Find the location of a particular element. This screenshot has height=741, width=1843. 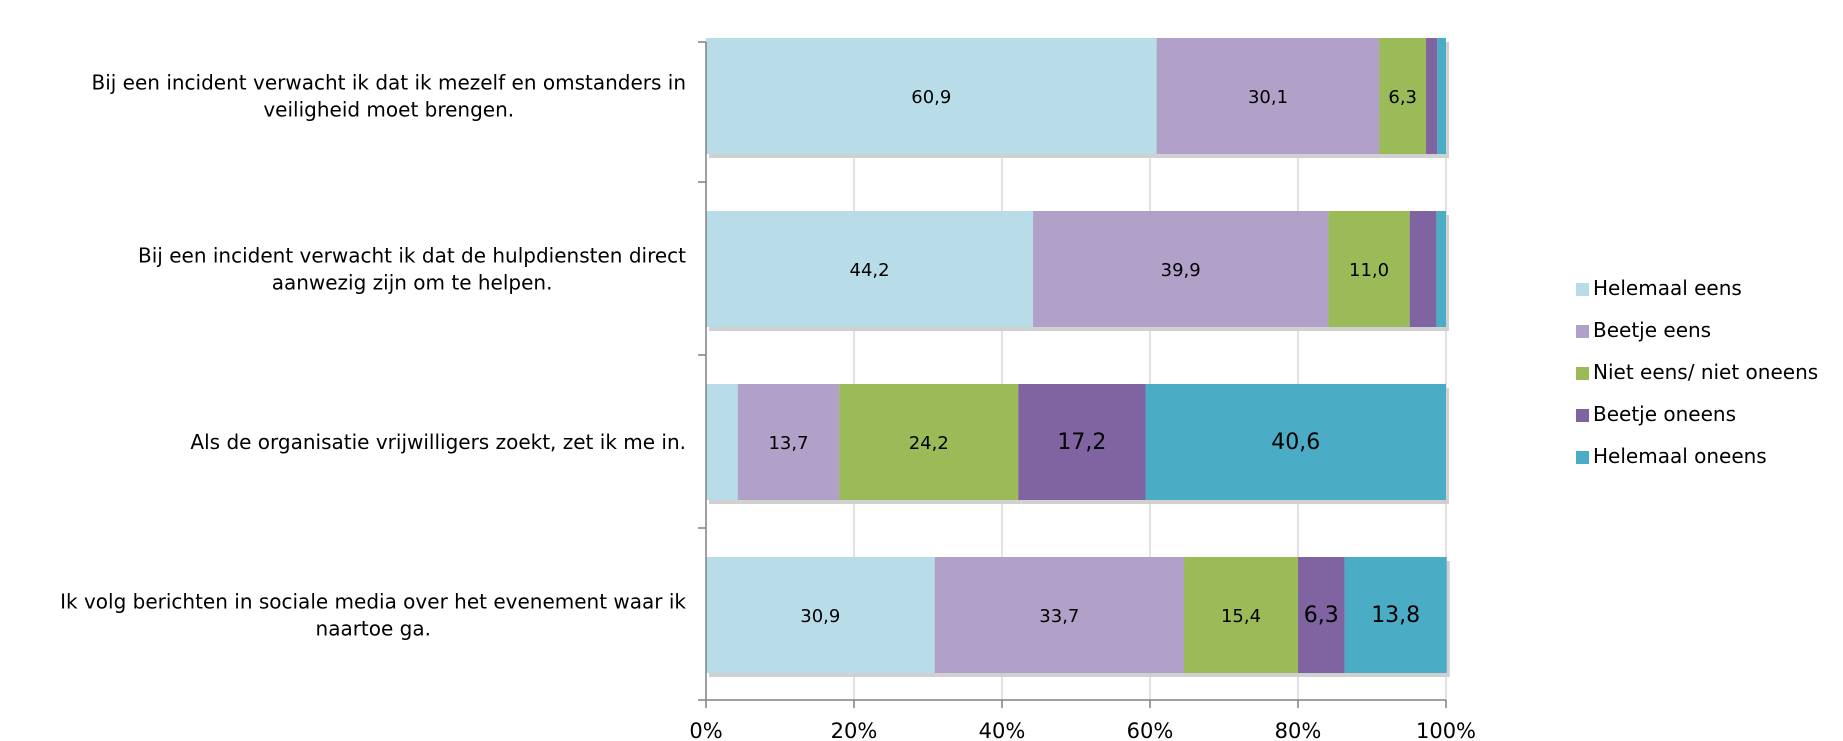

data-label: 13,8 is located at coordinates (1395, 615).